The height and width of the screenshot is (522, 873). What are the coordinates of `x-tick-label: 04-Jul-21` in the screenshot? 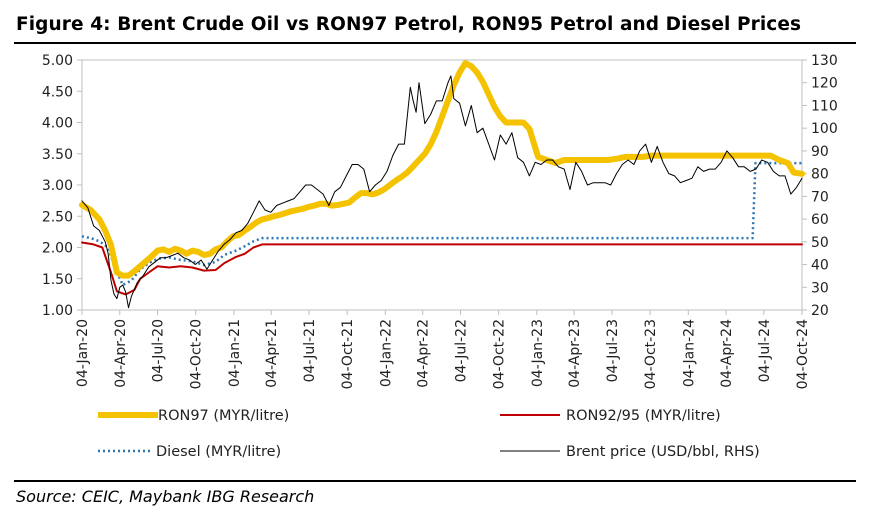 It's located at (310, 350).